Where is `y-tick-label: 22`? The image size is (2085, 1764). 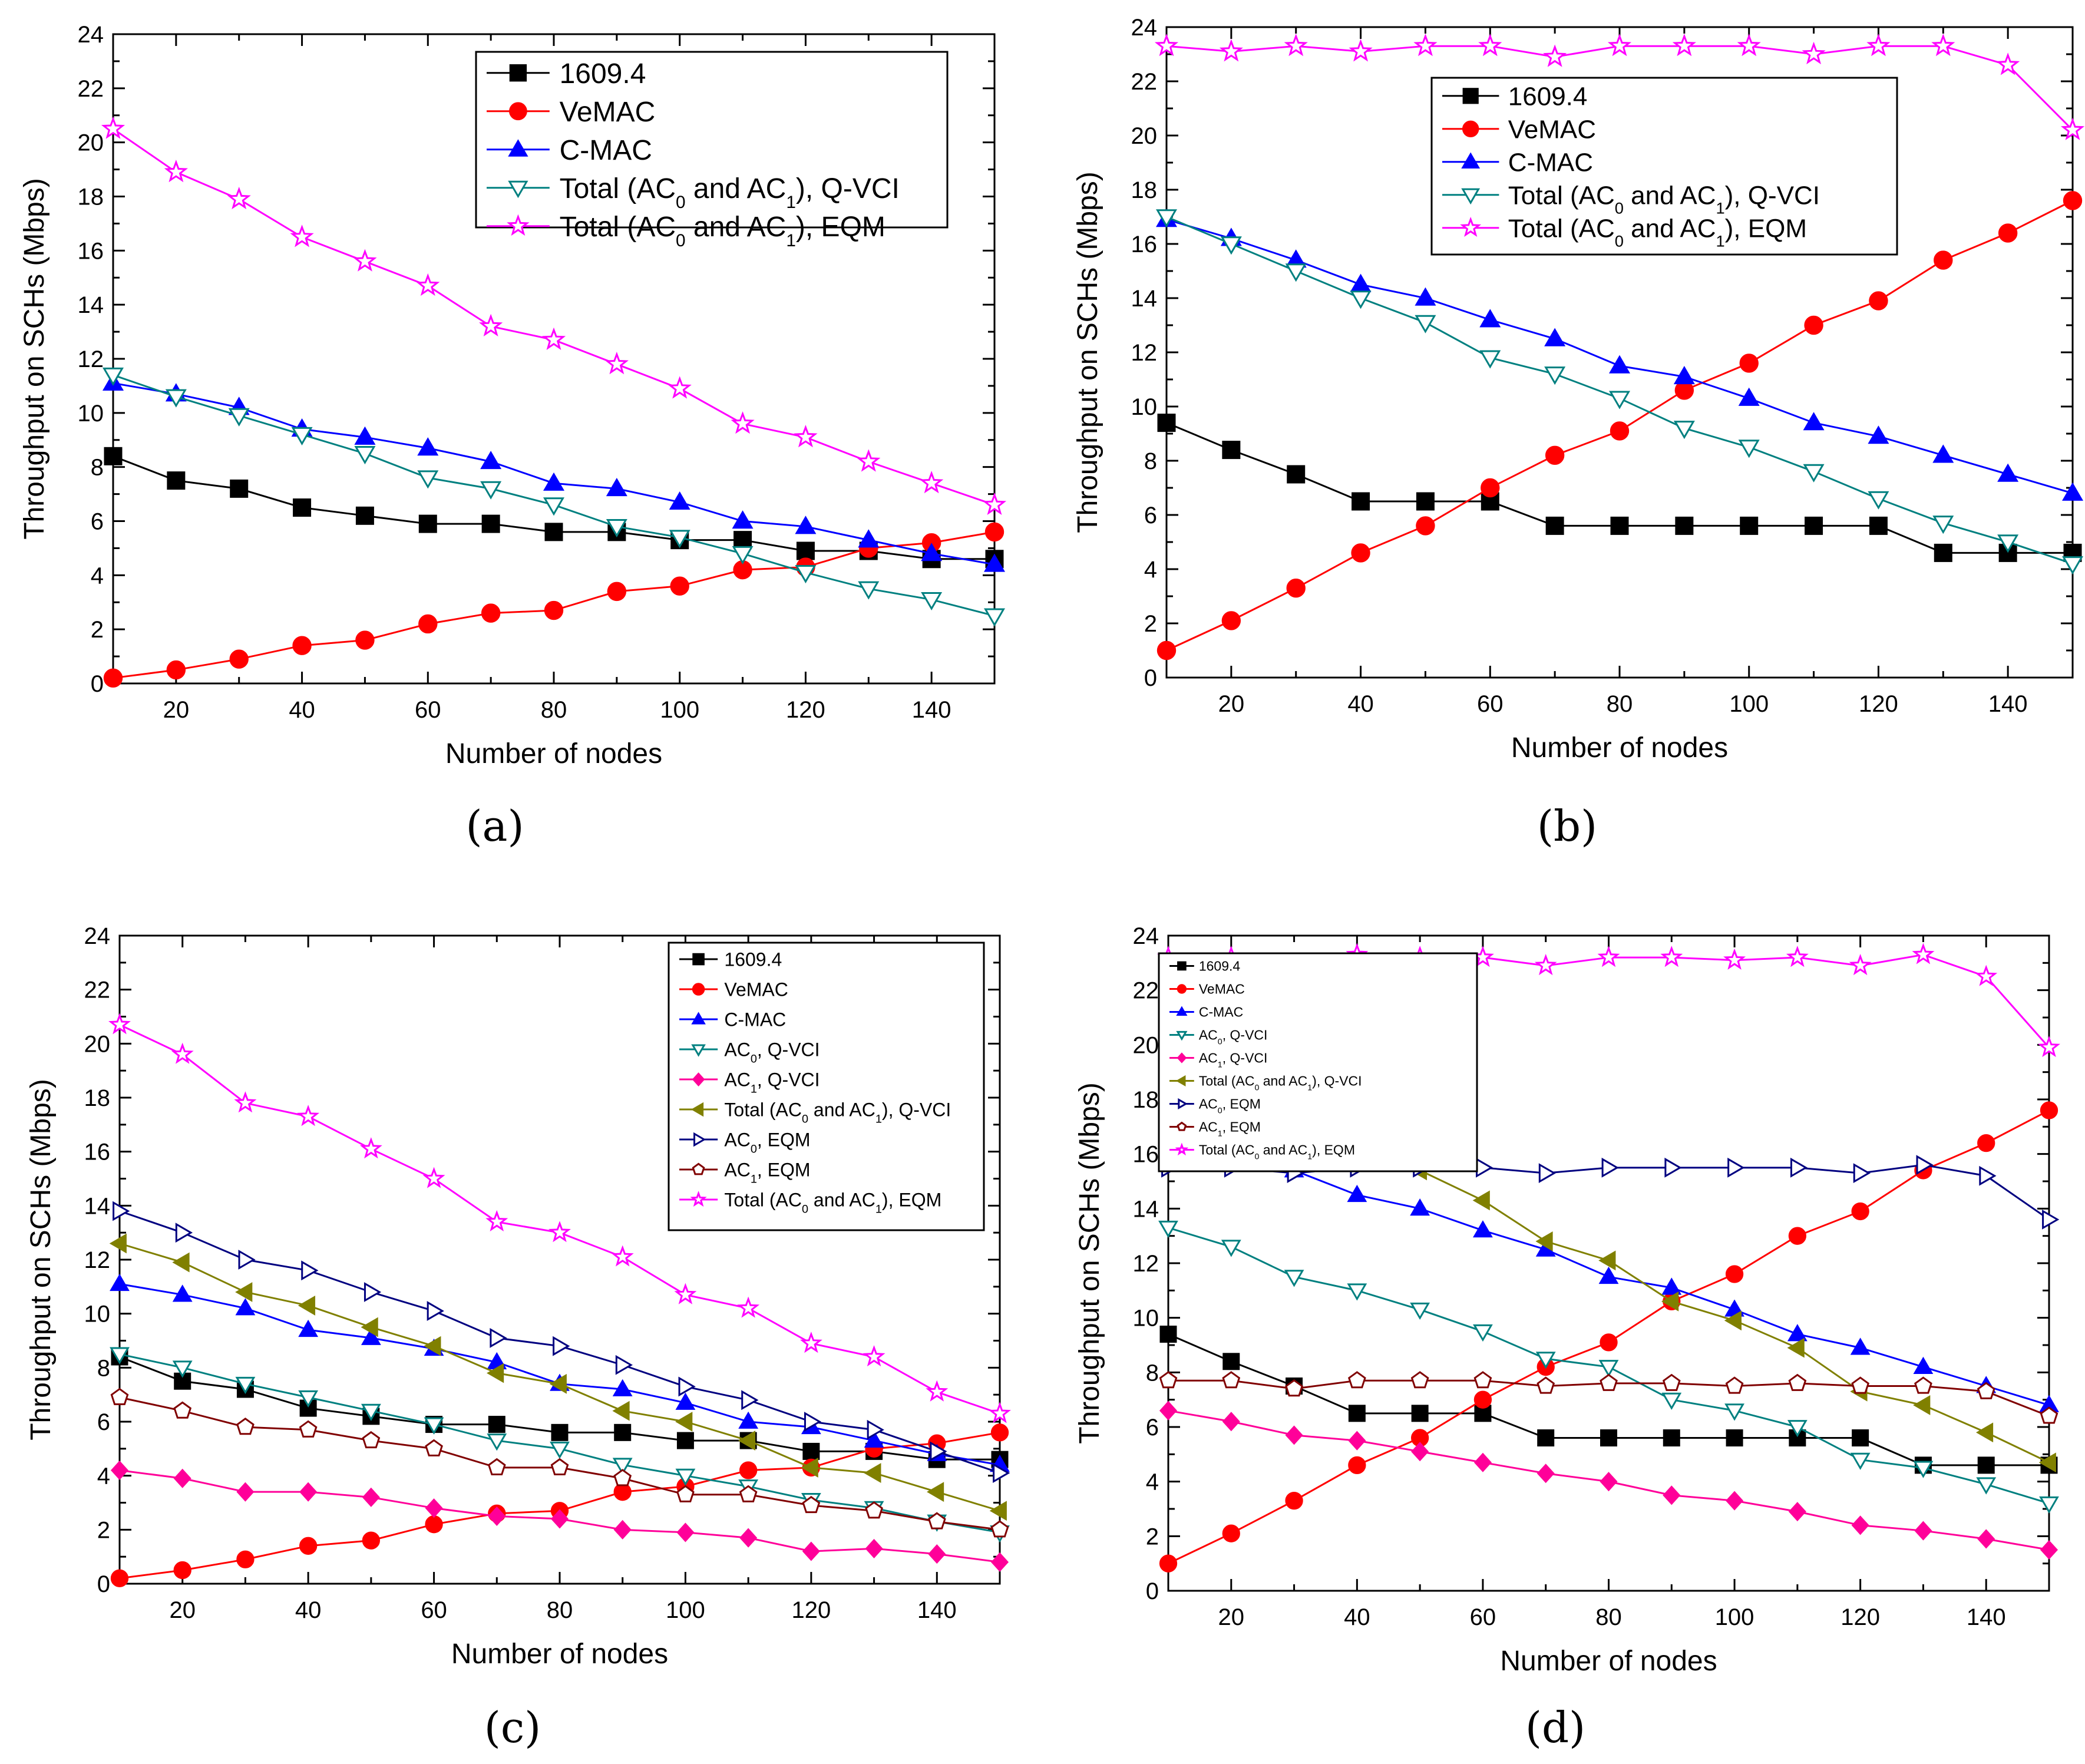 y-tick-label: 22 is located at coordinates (1146, 991).